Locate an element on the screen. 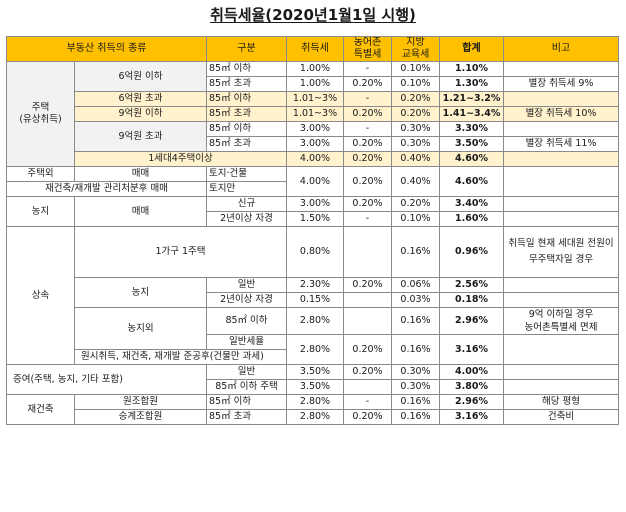 Image resolution: width=626 pixels, height=512 pixels. total-cell: 4.00% is located at coordinates (471, 372).